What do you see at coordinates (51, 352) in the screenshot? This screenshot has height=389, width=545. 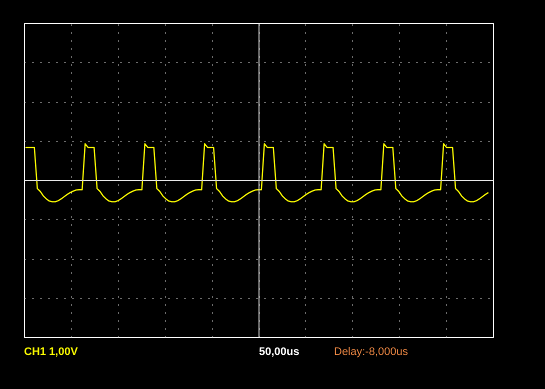 I see `text: CH1 1,00V` at bounding box center [51, 352].